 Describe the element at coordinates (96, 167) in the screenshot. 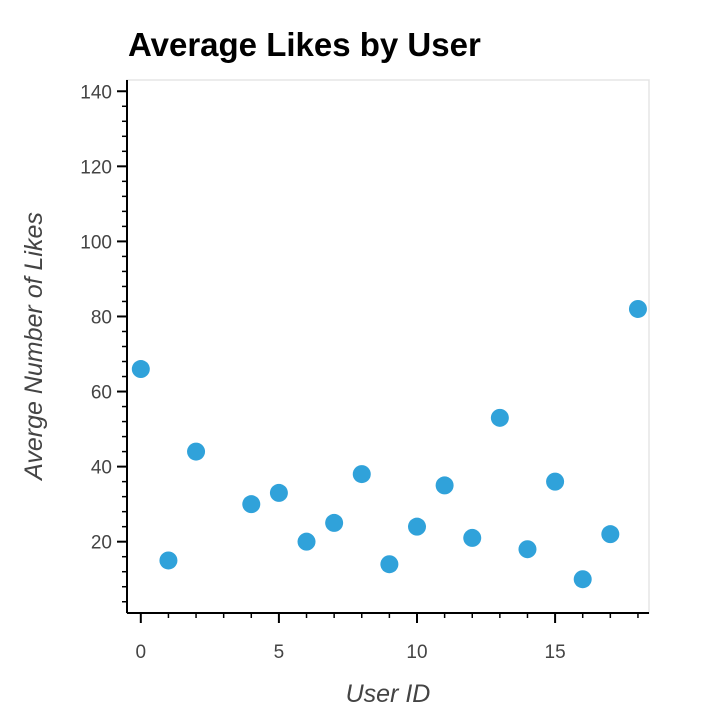

I see `y-tick-label: 120` at that location.